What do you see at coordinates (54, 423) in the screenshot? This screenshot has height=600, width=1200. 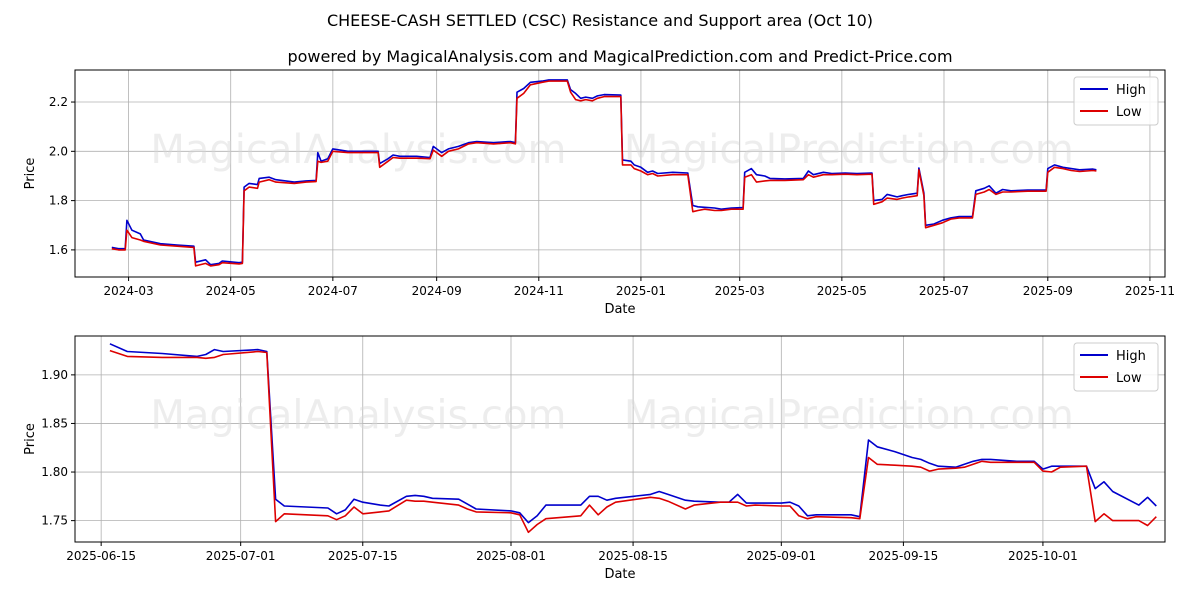 I see `y-tick-label: 1.85` at bounding box center [54, 423].